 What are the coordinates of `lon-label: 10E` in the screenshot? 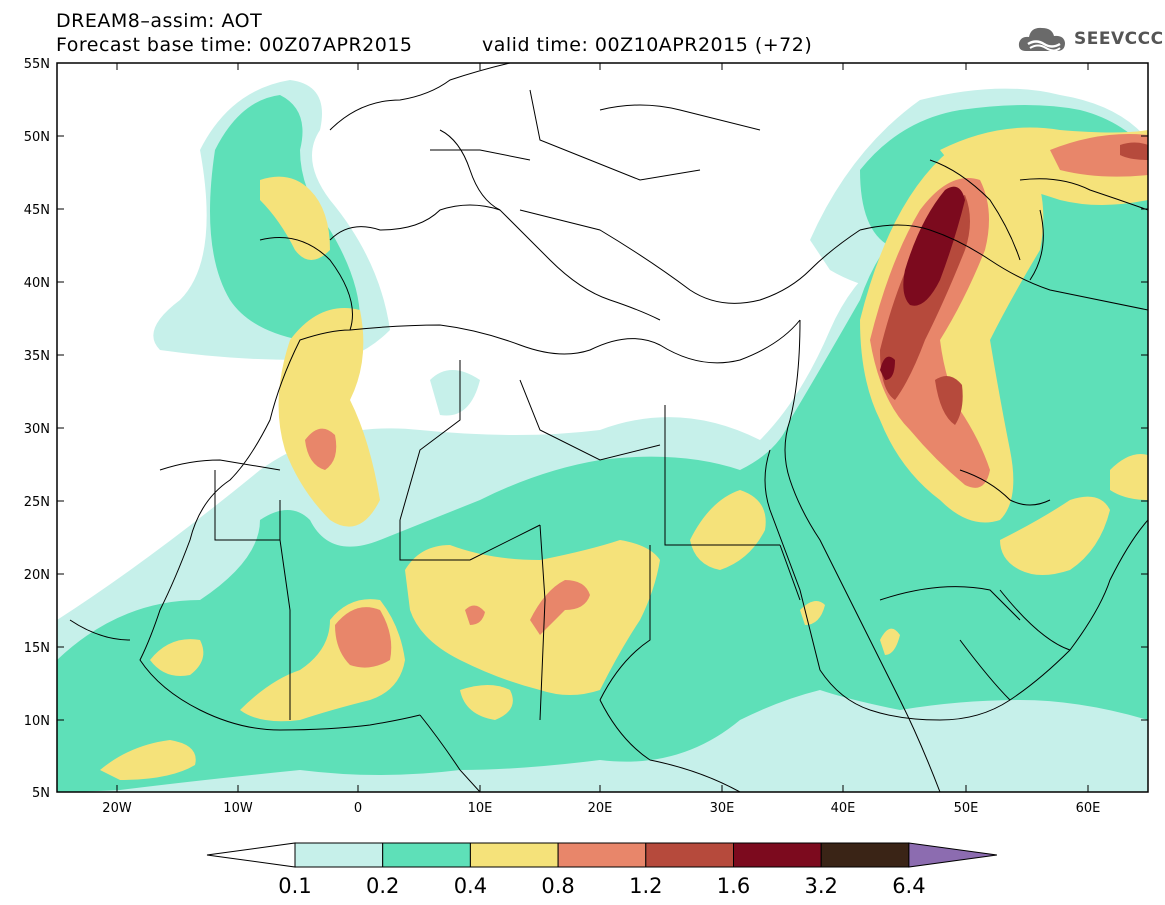 It's located at (480, 808).